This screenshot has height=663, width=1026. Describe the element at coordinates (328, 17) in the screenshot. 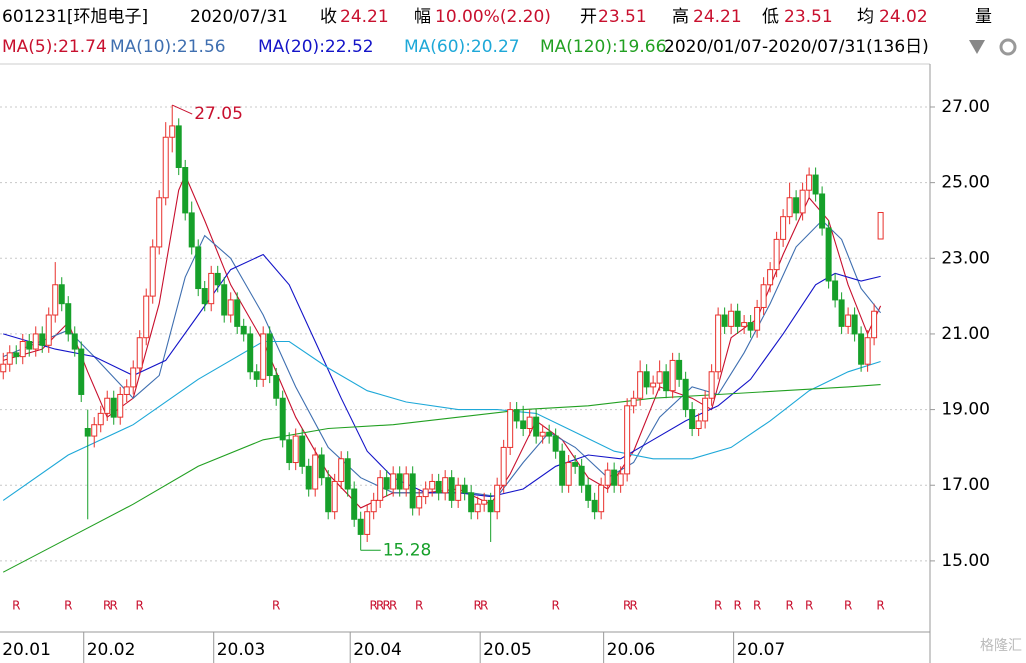

I see `quote-label: 收` at that location.